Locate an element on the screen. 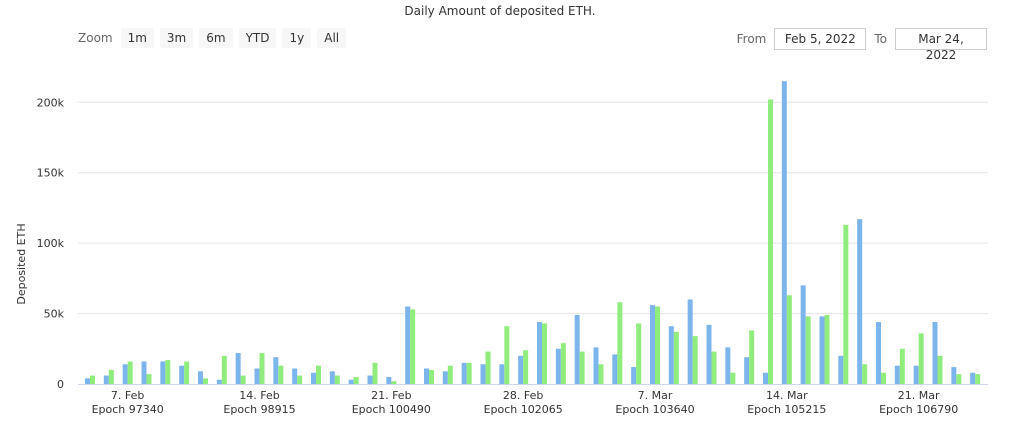  x-tick-date-label: 14. Feb is located at coordinates (259, 395).